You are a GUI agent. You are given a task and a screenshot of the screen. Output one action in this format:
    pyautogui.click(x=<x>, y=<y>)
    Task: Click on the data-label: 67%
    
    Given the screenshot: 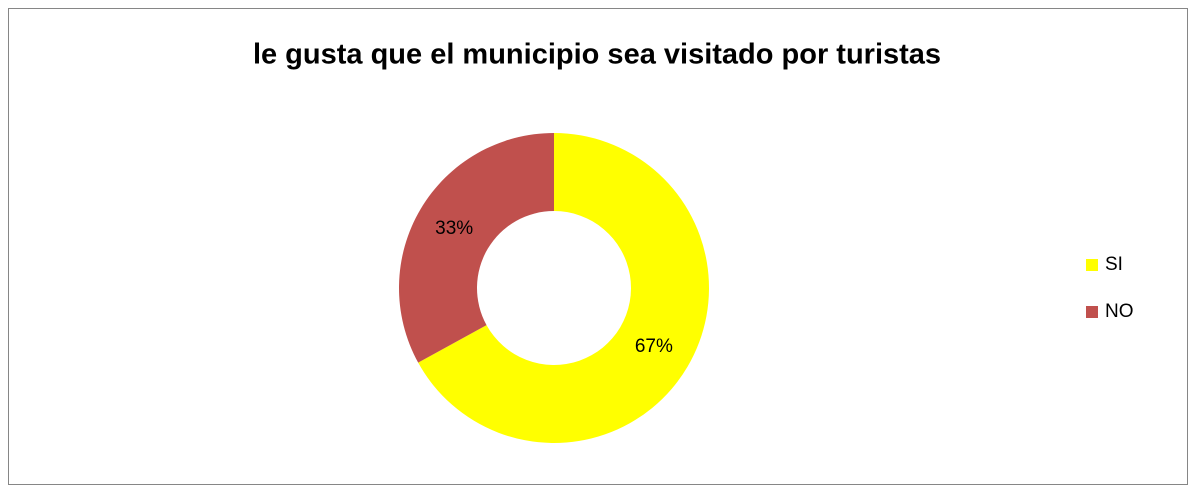 What is the action you would take?
    pyautogui.click(x=654, y=346)
    